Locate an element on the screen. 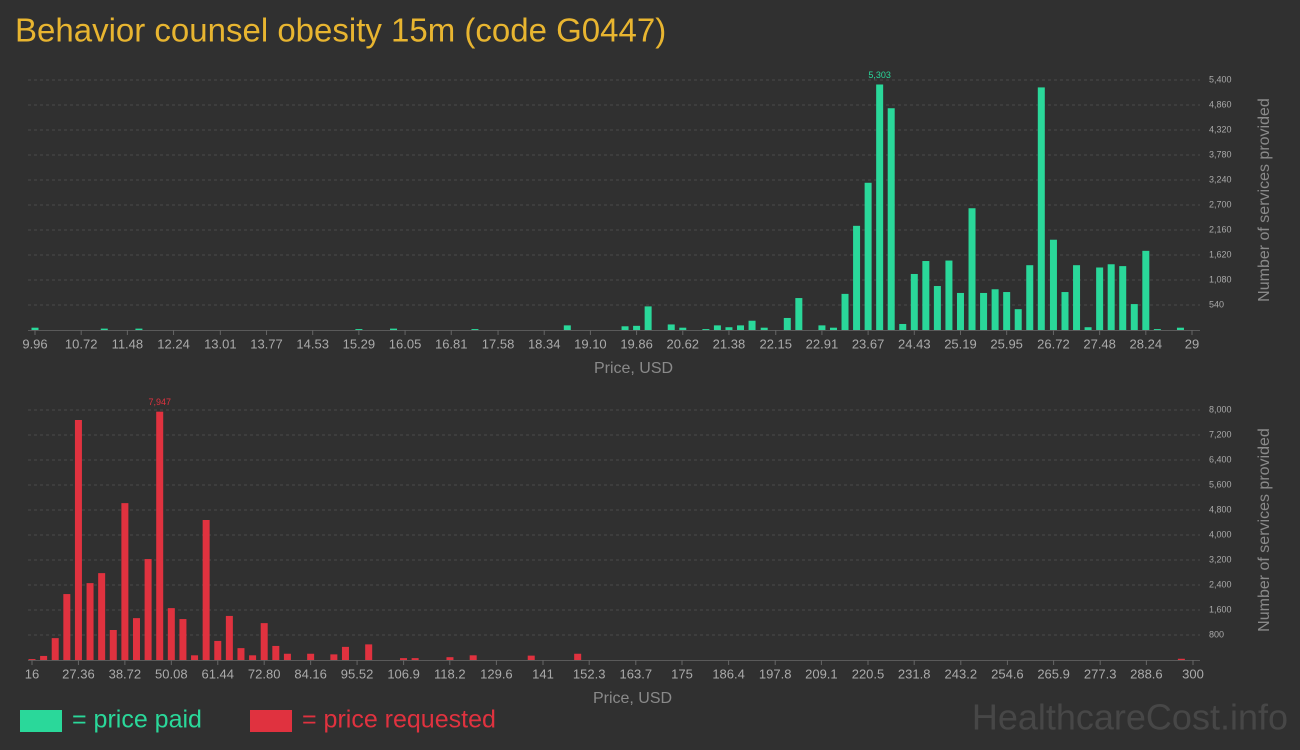 The image size is (1300, 750). x-tick-label: 163.7 is located at coordinates (636, 673).